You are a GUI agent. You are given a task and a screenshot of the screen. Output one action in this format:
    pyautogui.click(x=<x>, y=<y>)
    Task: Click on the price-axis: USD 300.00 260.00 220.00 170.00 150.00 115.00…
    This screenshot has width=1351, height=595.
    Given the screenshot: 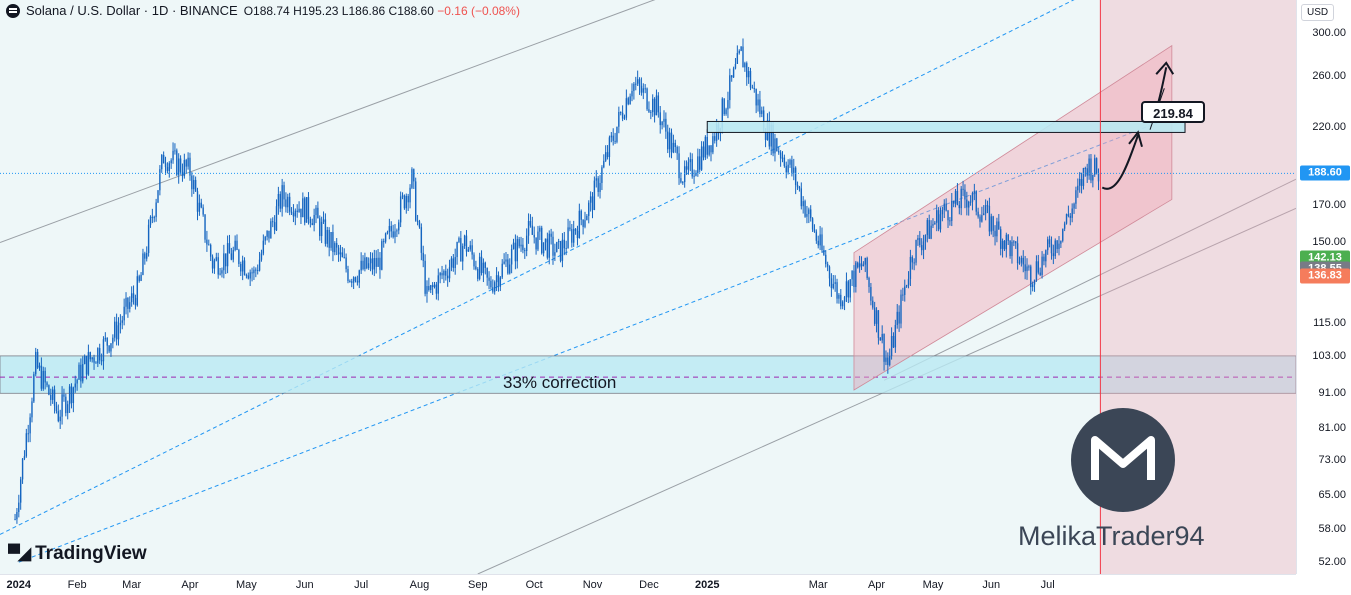 What is the action you would take?
    pyautogui.click(x=1323, y=287)
    